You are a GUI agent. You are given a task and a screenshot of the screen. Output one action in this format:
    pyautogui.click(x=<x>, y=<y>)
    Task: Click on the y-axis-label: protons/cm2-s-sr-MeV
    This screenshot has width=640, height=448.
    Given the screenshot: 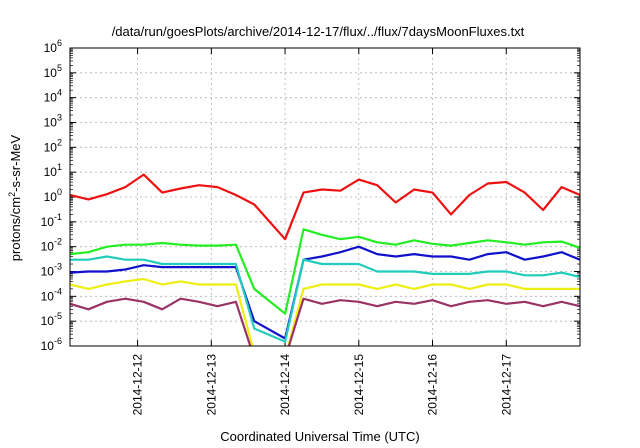 What is the action you would take?
    pyautogui.click(x=15, y=197)
    